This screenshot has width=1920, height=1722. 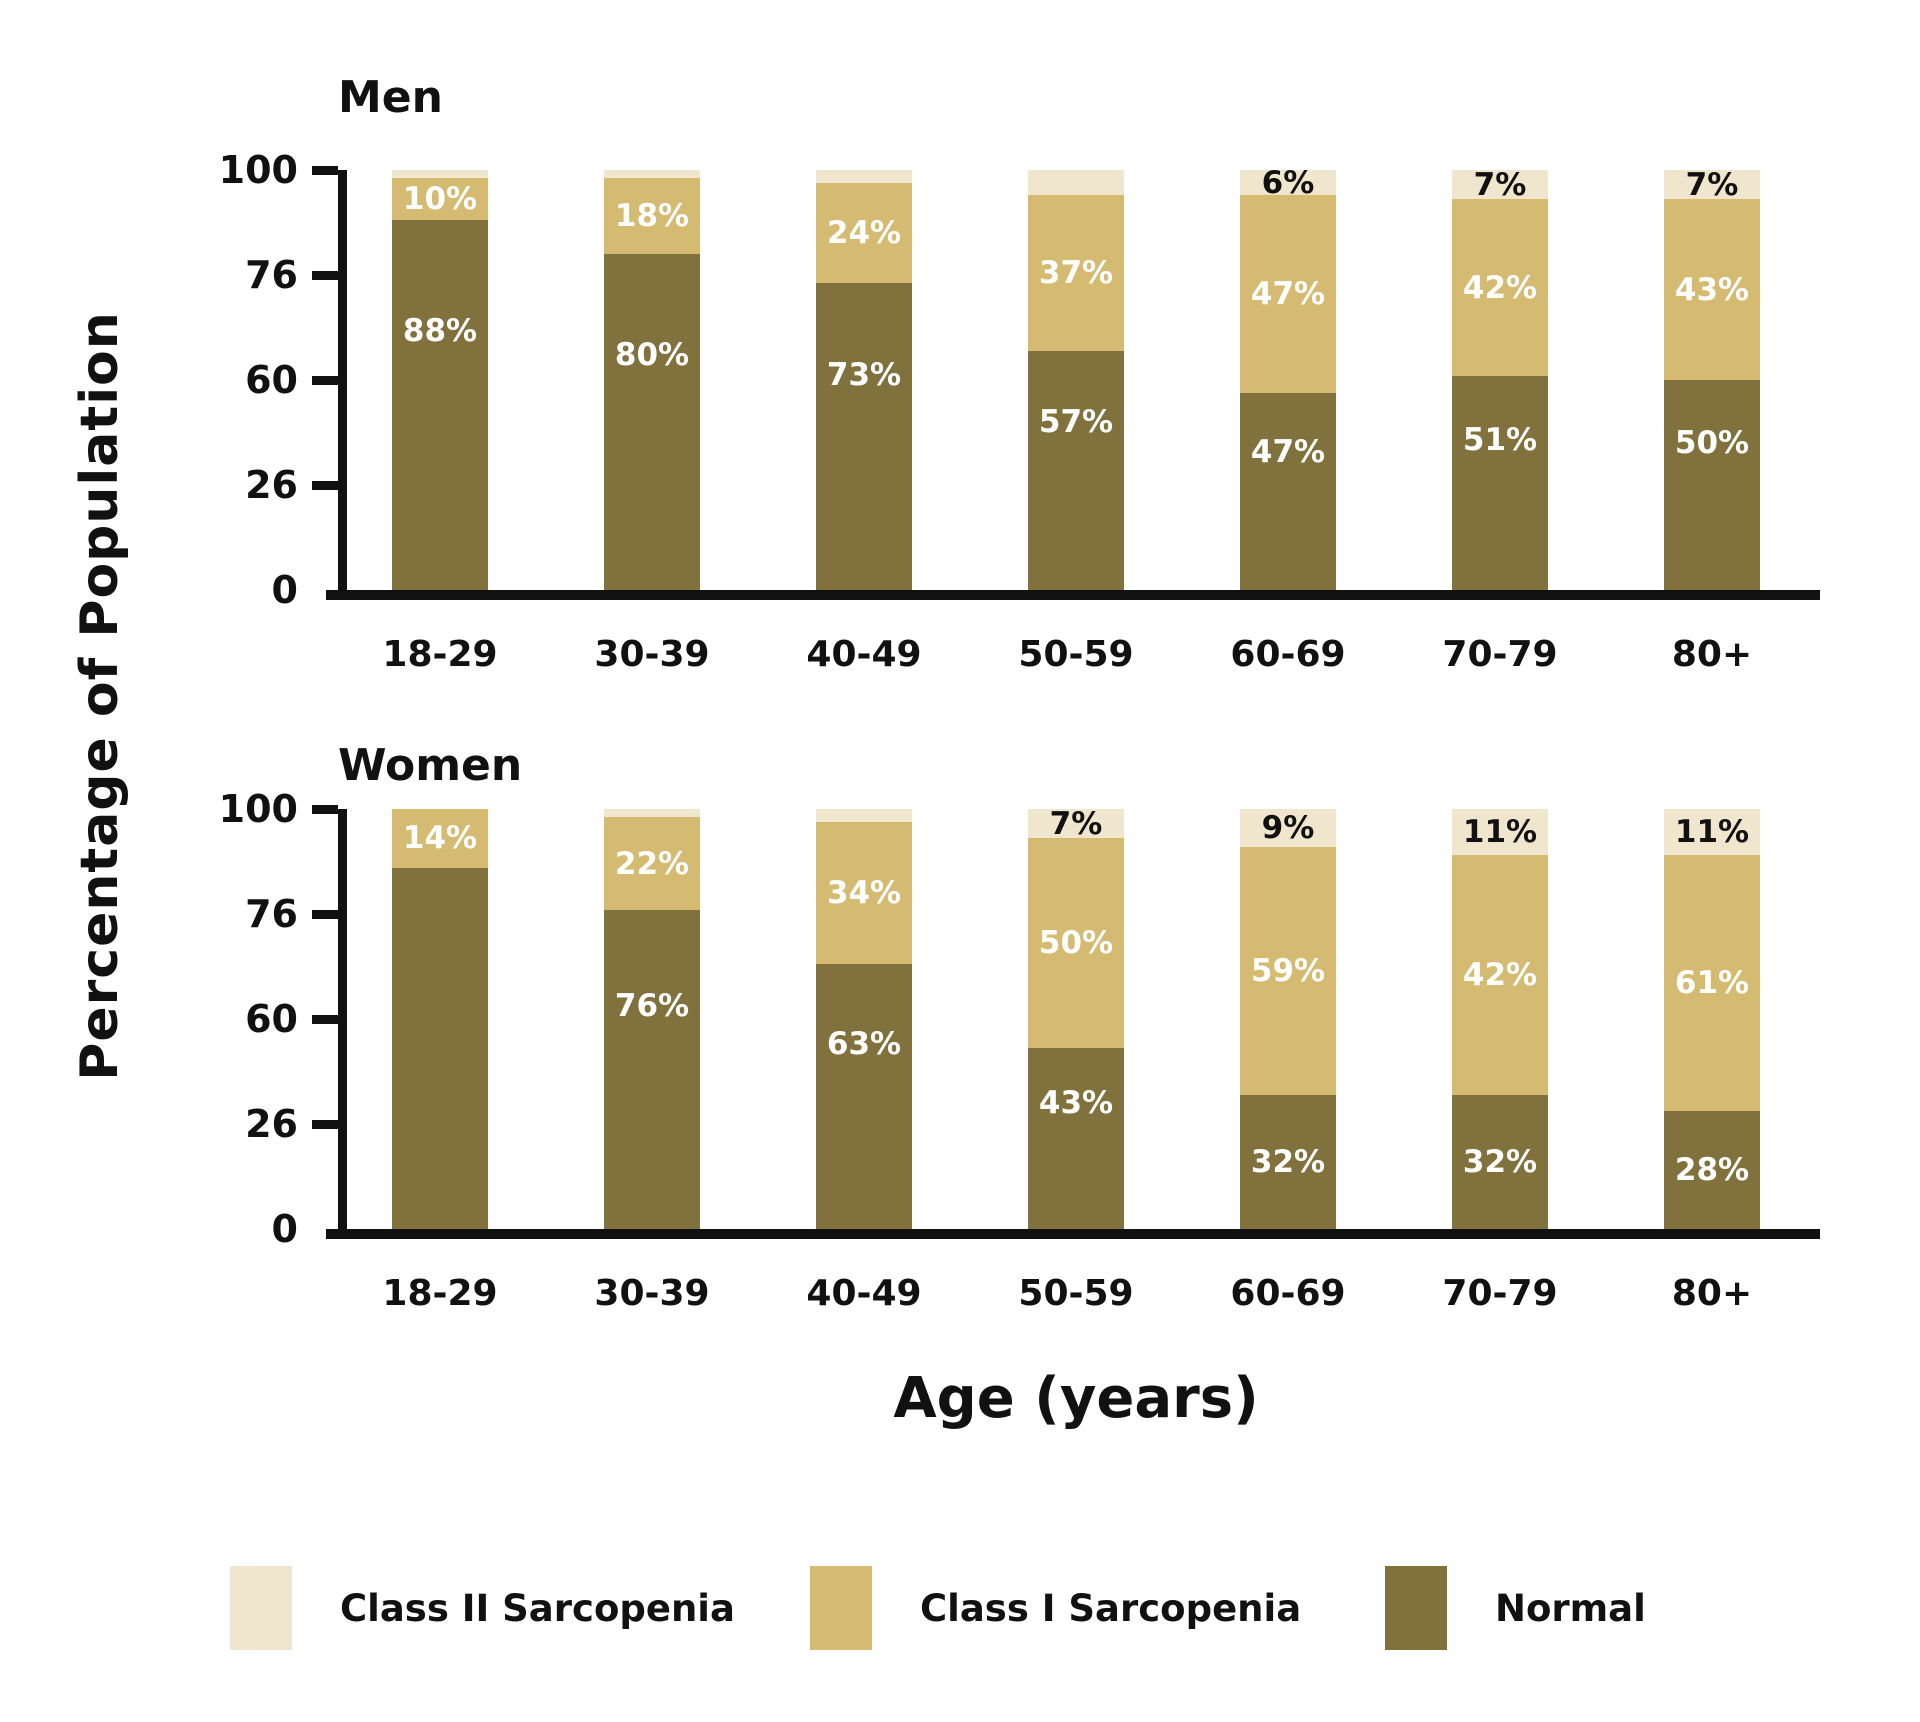 What do you see at coordinates (284, 590) in the screenshot?
I see `y-tick-label-men: 0` at bounding box center [284, 590].